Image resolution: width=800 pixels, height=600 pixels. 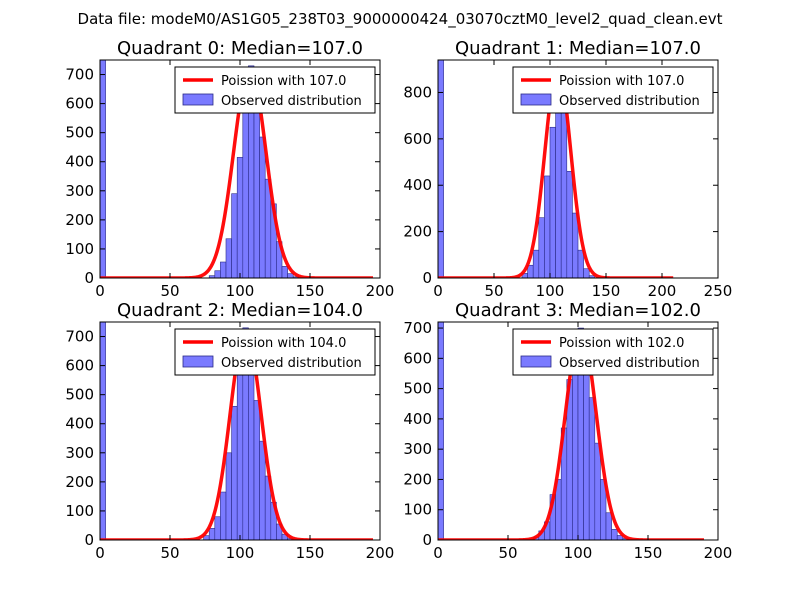 I want to click on quadrant-0-title: Quadrant 0: Median=107.0, so click(x=240, y=48).